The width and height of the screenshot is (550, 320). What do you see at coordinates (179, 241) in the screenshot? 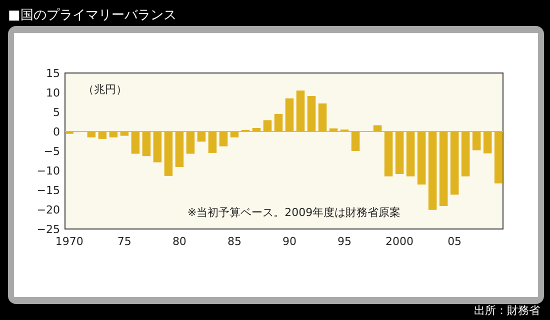
I see `x-tick-label: 80` at bounding box center [179, 241].